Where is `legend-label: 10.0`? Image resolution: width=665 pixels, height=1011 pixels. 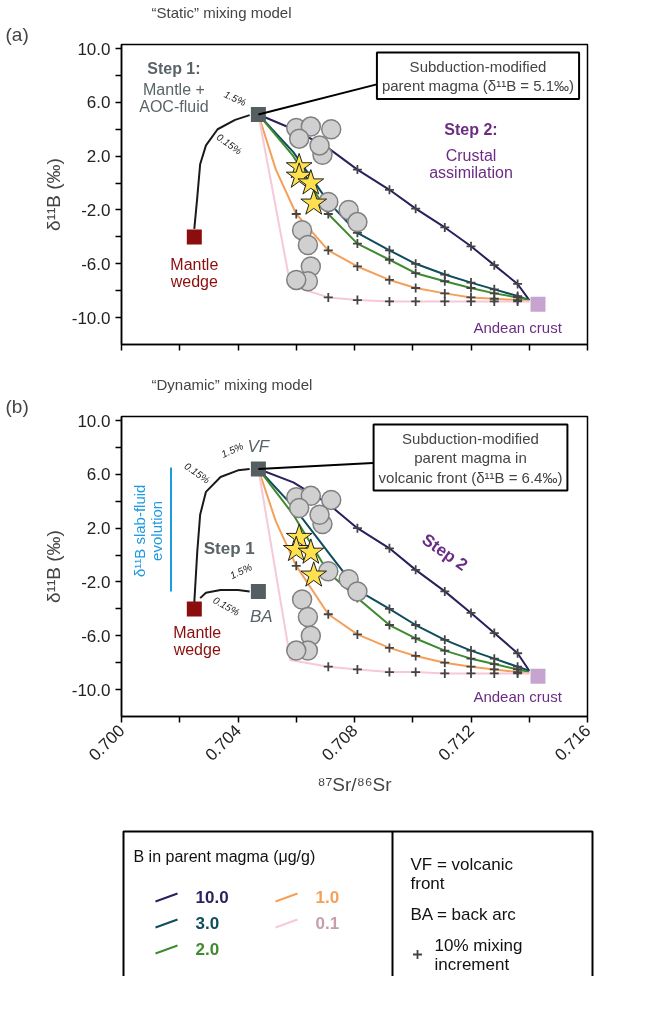 legend-label: 10.0 is located at coordinates (212, 897).